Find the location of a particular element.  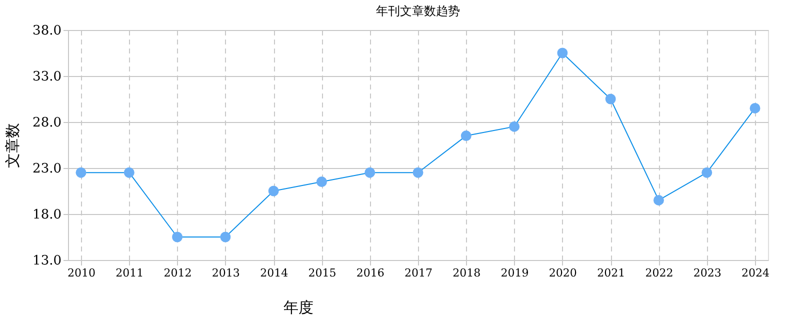

x-tick-label: 2024 is located at coordinates (756, 273).